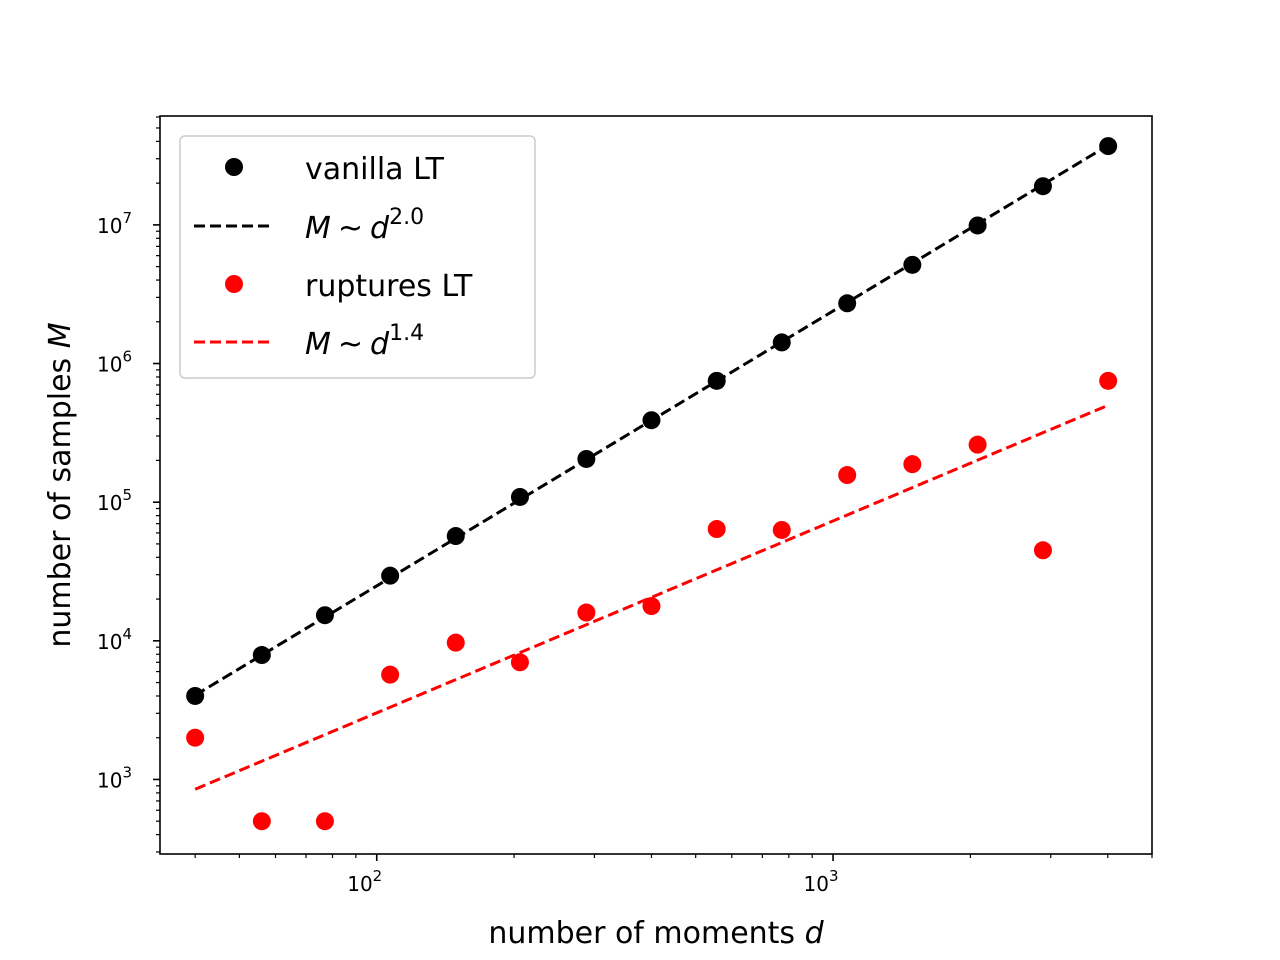 The image size is (1280, 960). I want to click on legend-label-fit-ruptures: M ~ d1.4, so click(364, 341).